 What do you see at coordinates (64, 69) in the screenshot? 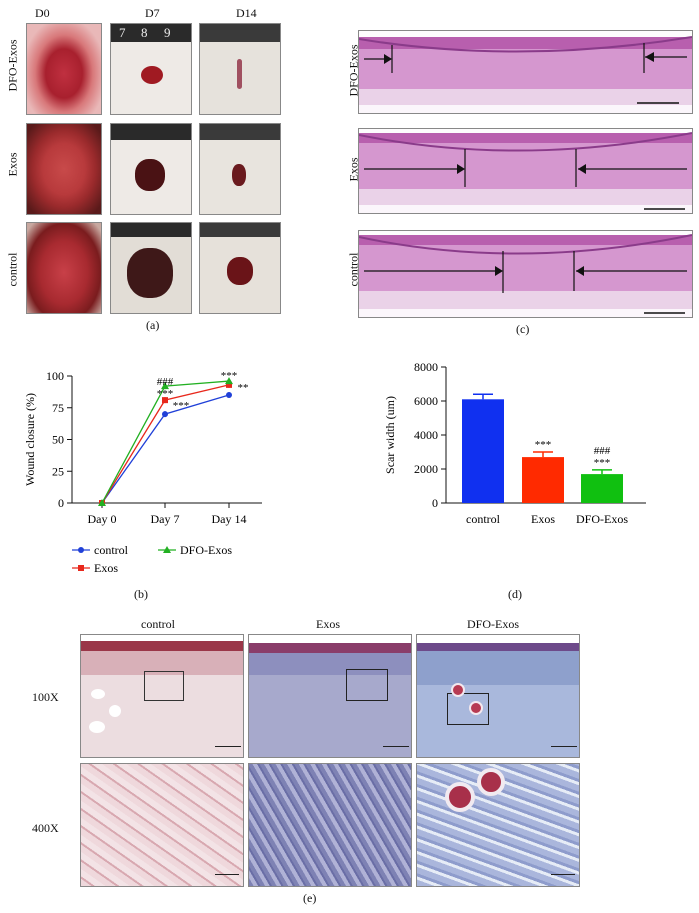
I see `wound-photo-dfo-d0` at bounding box center [64, 69].